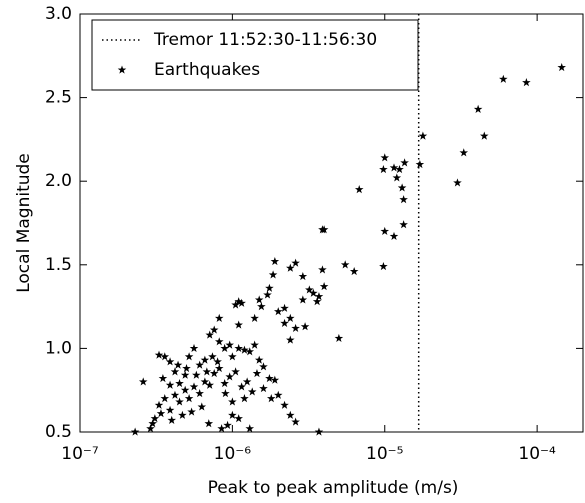 This screenshot has width=585, height=503. Describe the element at coordinates (58, 265) in the screenshot. I see `y-tick-label: 1.5` at that location.